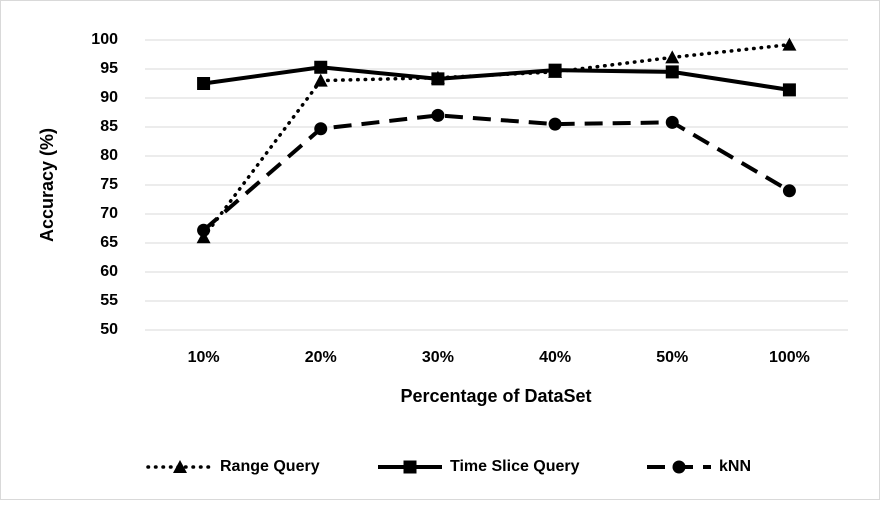  Describe the element at coordinates (555, 357) in the screenshot. I see `x-tick-label: 40%` at that location.